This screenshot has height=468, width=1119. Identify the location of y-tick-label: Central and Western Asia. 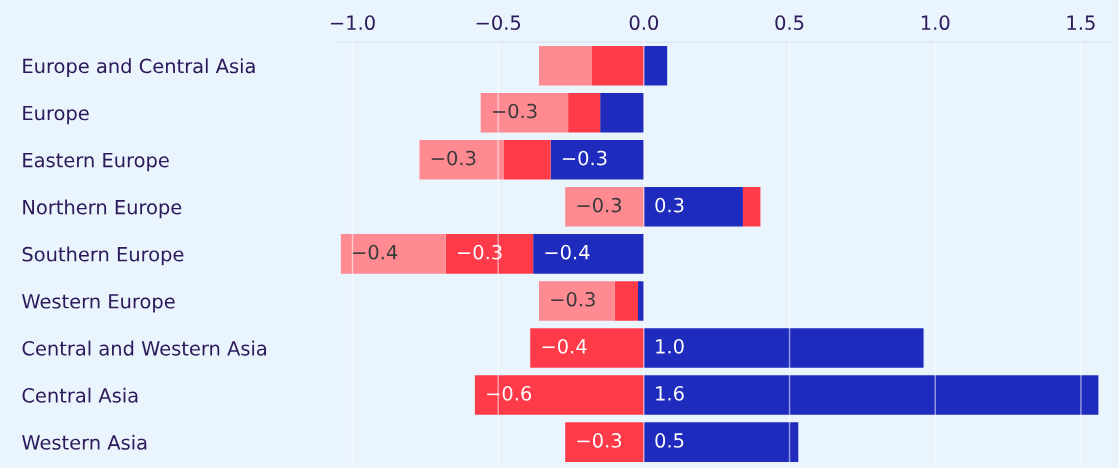
(144, 348).